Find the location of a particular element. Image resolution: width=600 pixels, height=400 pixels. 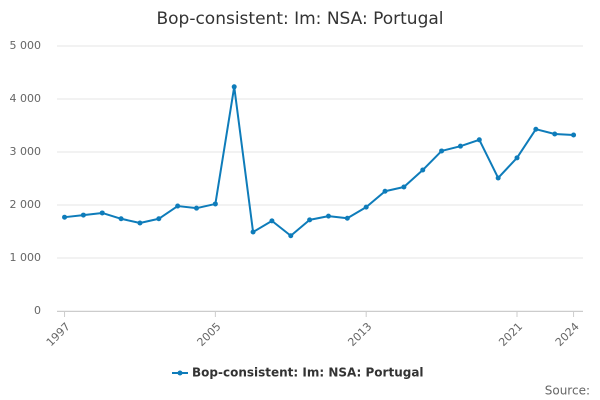

source: Source: is located at coordinates (567, 391).